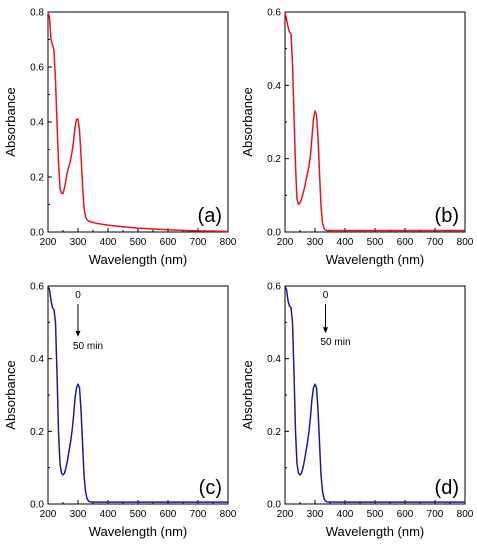  I want to click on y-tick-label: 0.8, so click(37, 13).